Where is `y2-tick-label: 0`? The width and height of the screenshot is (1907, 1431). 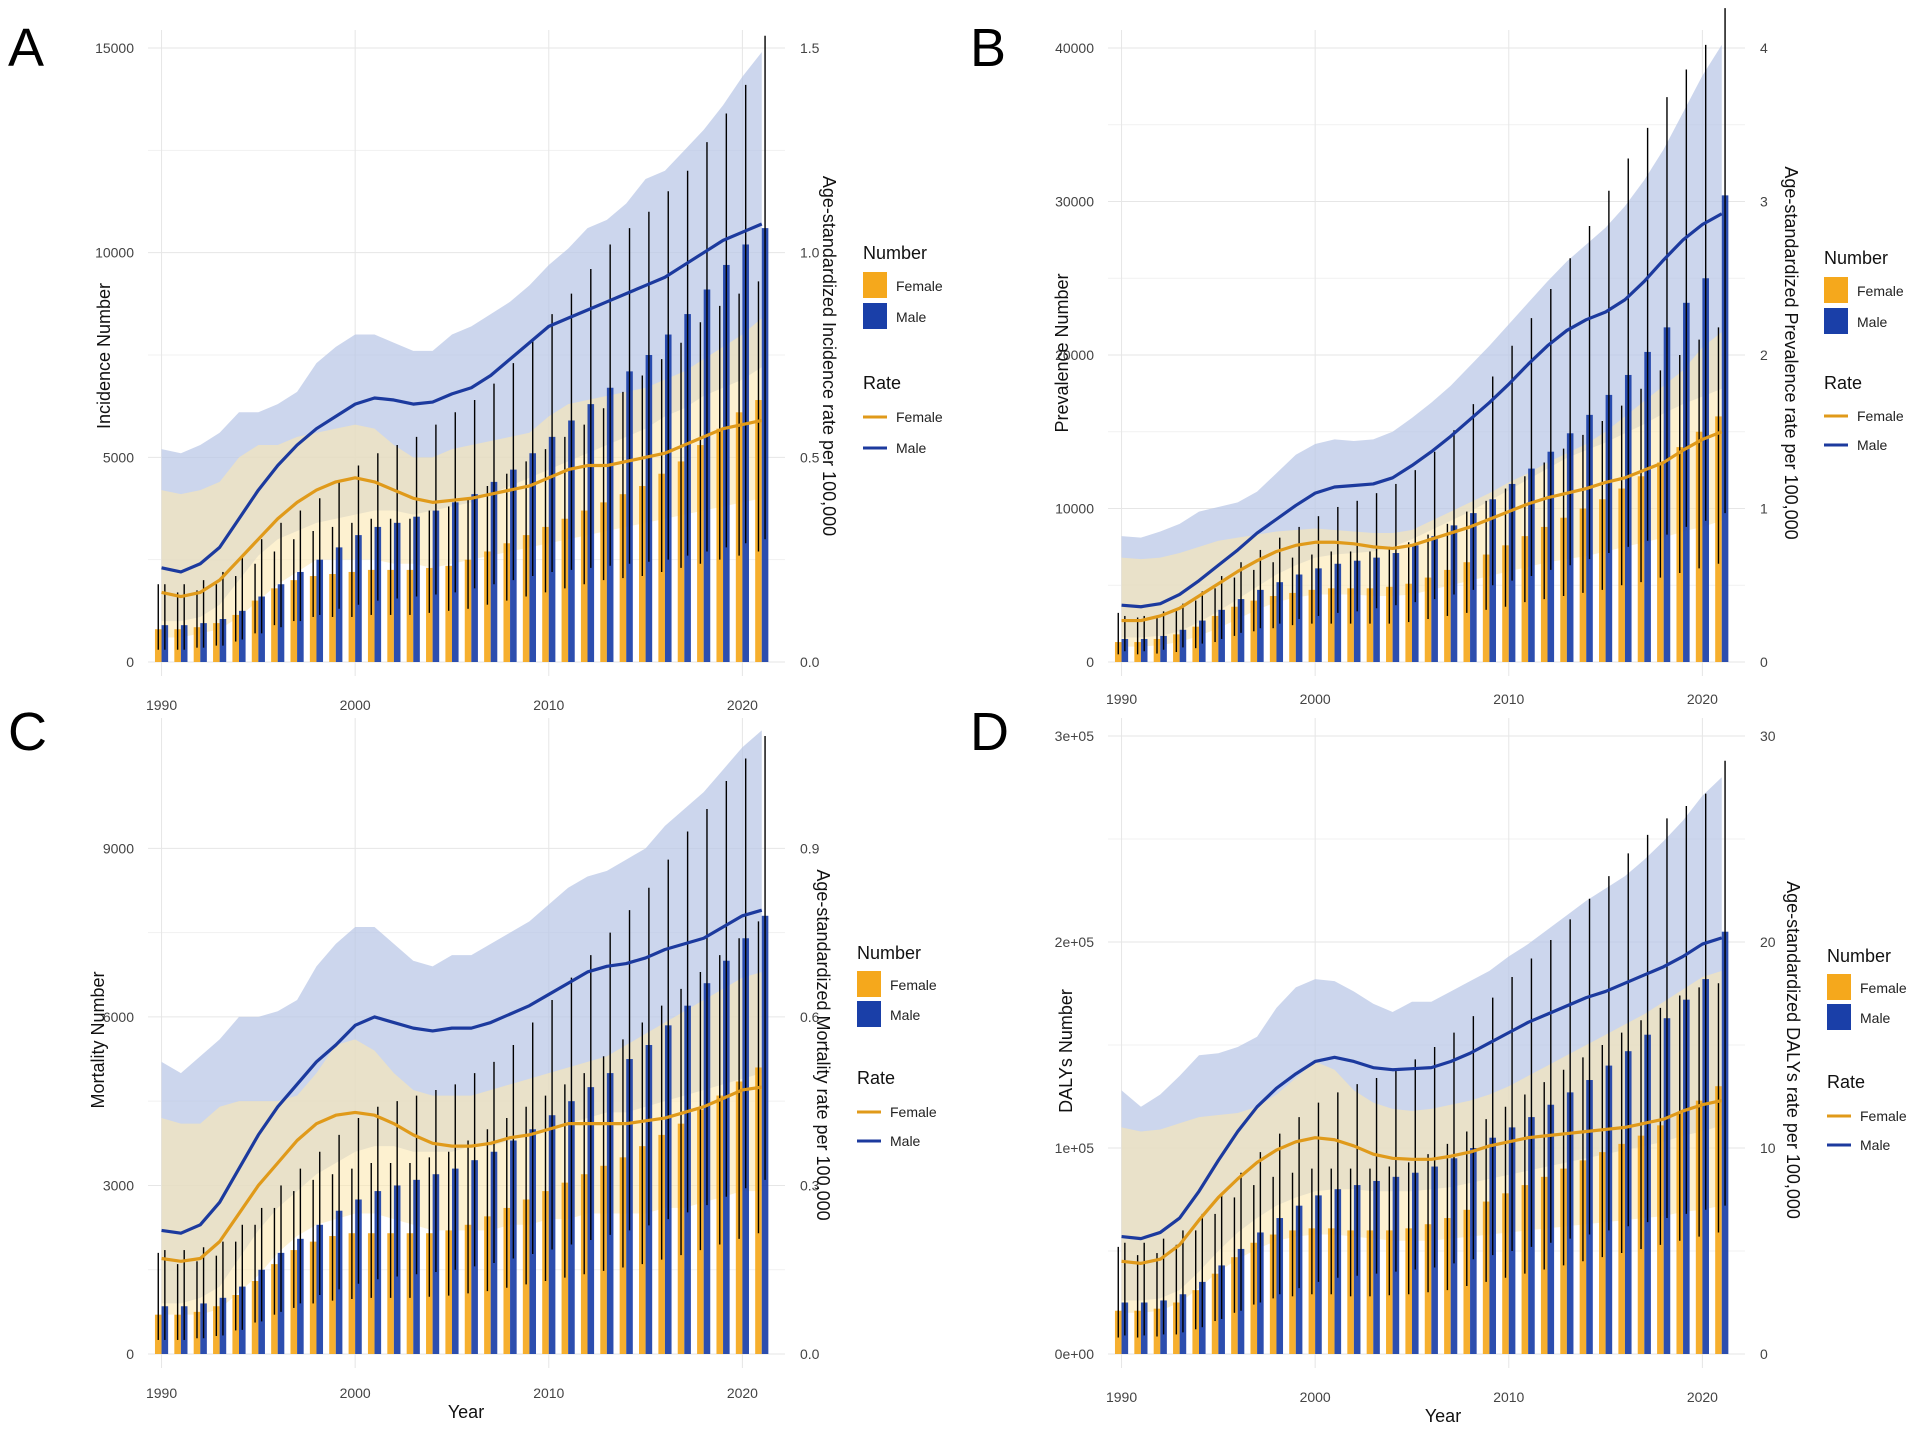 y2-tick-label: 0 is located at coordinates (1764, 1354).